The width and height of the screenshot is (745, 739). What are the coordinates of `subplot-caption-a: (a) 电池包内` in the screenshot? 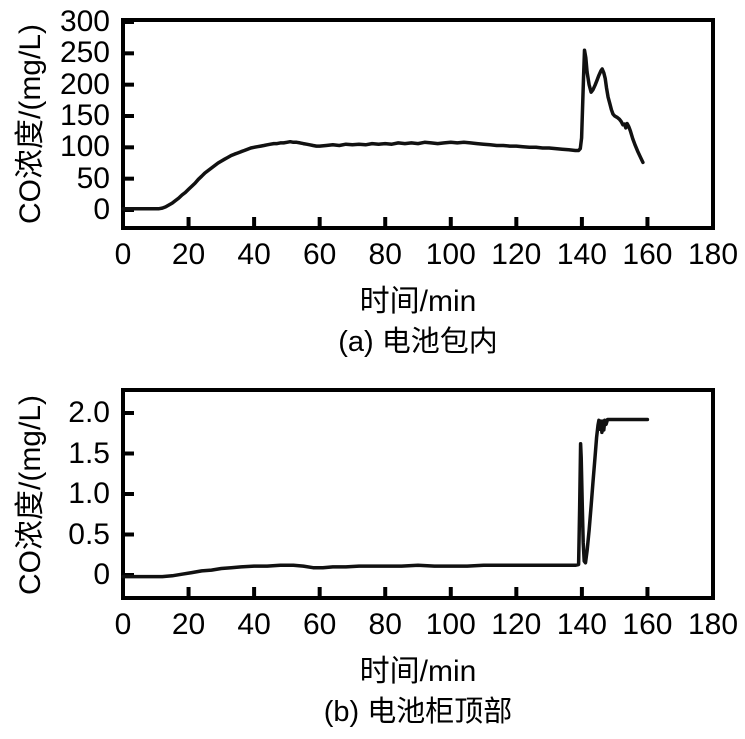 It's located at (418, 342).